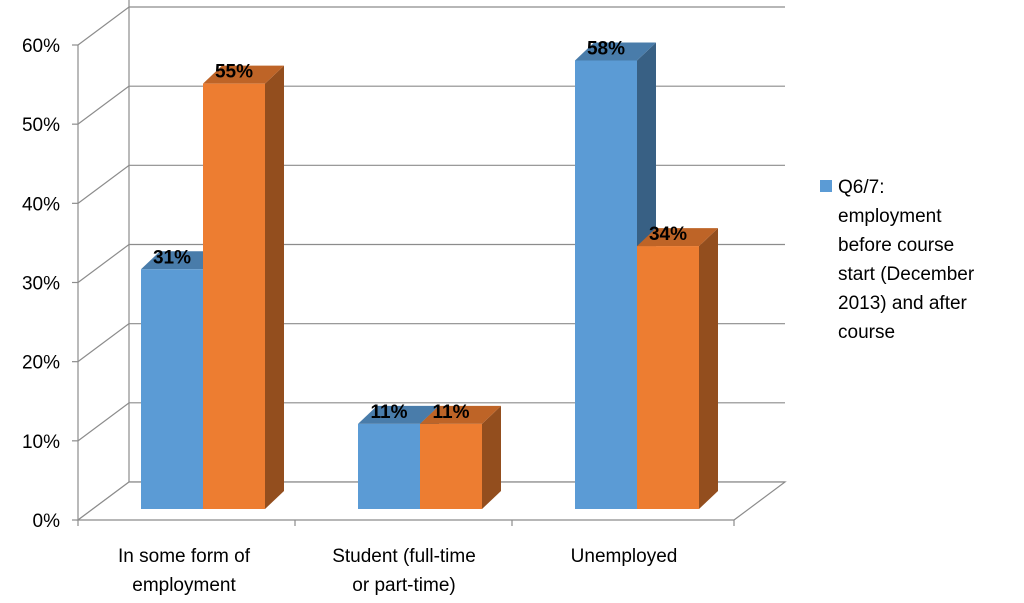 The height and width of the screenshot is (603, 1024). I want to click on x-tick-label: employment, so click(184, 585).